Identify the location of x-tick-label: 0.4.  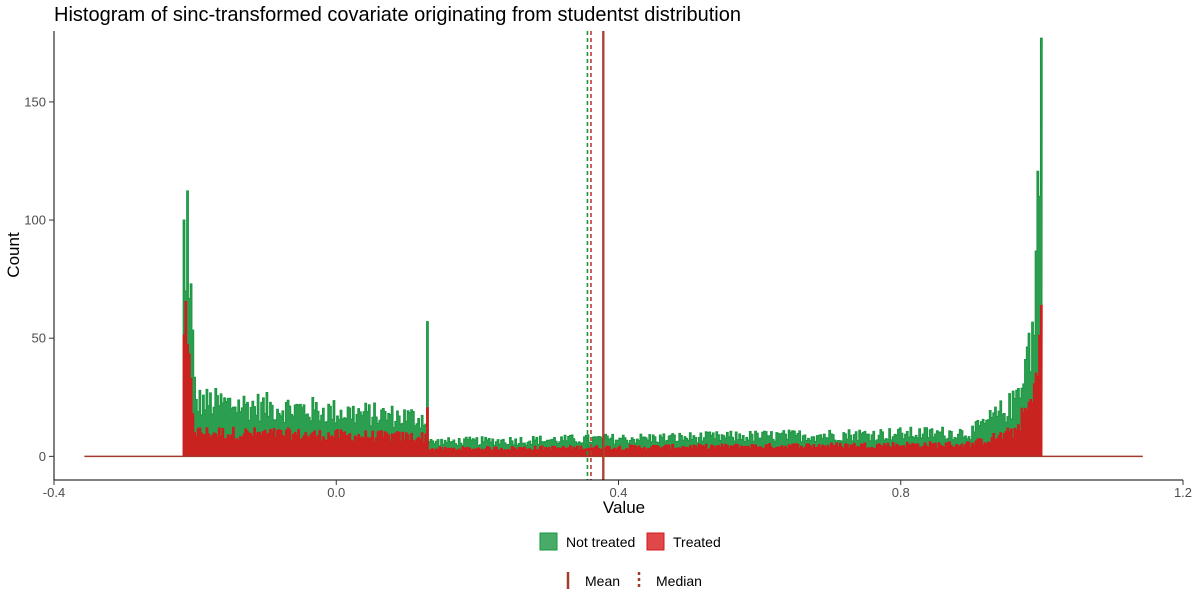
(618, 492).